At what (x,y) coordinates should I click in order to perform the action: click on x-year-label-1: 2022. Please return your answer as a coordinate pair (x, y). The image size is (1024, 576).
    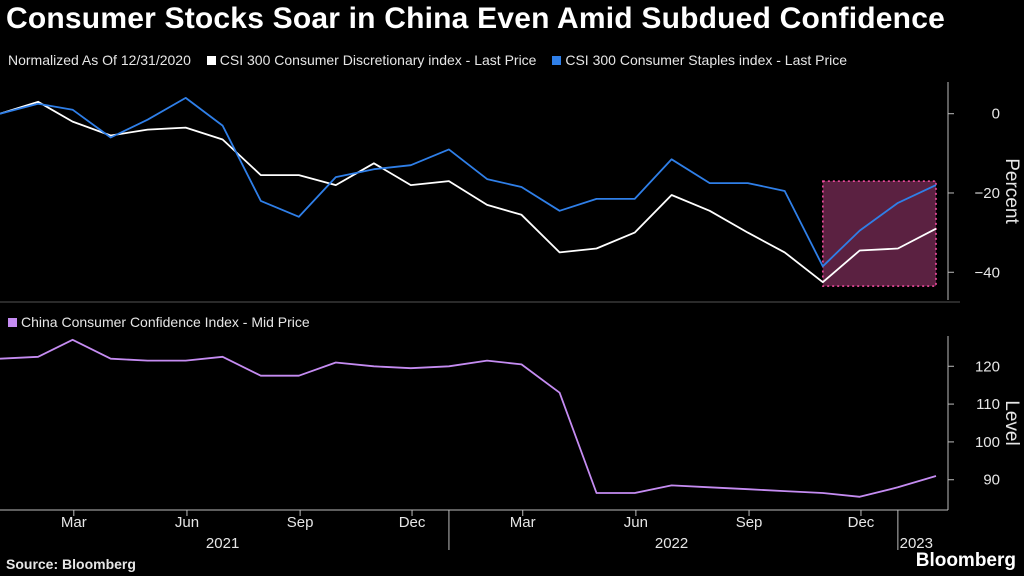
    Looking at the image, I should click on (671, 543).